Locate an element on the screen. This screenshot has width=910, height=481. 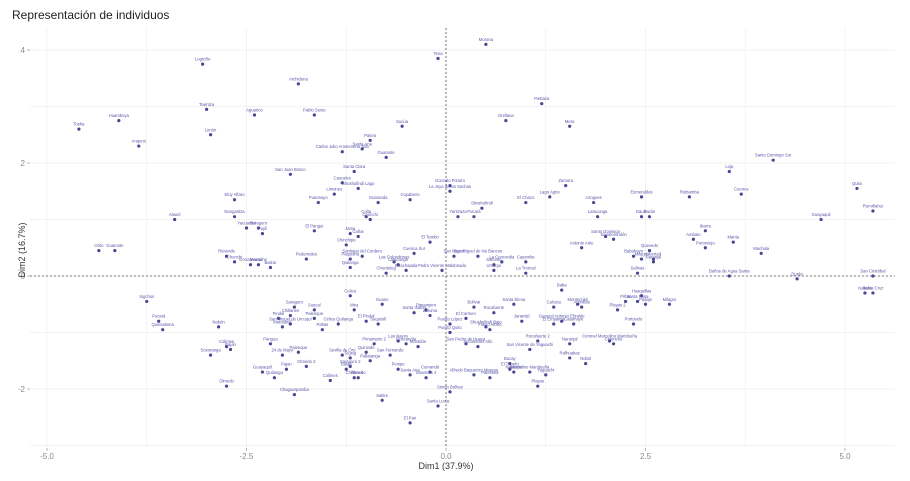
point-label: Latacunga is located at coordinates (398, 259).